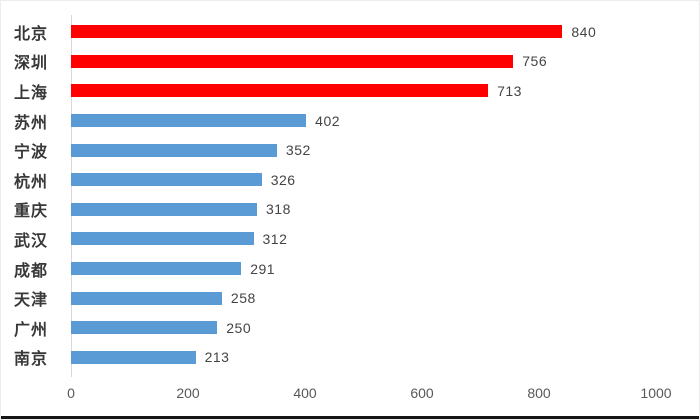 The image size is (700, 420). What do you see at coordinates (584, 31) in the screenshot?
I see `value-label: 840` at bounding box center [584, 31].